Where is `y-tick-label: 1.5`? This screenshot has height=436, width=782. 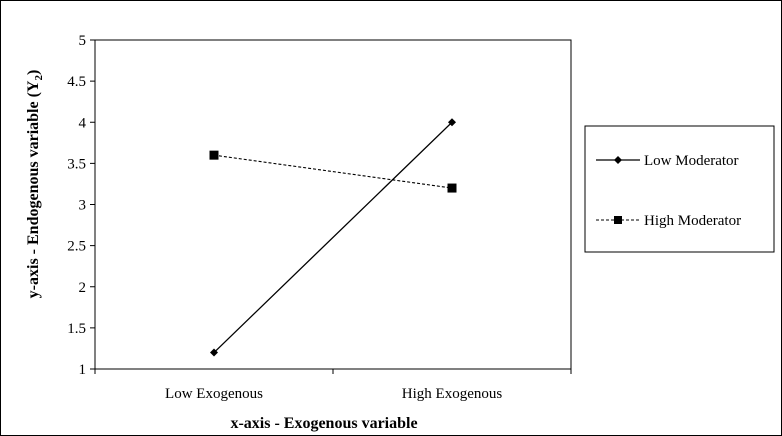
y-tick-label: 1.5 is located at coordinates (76, 329).